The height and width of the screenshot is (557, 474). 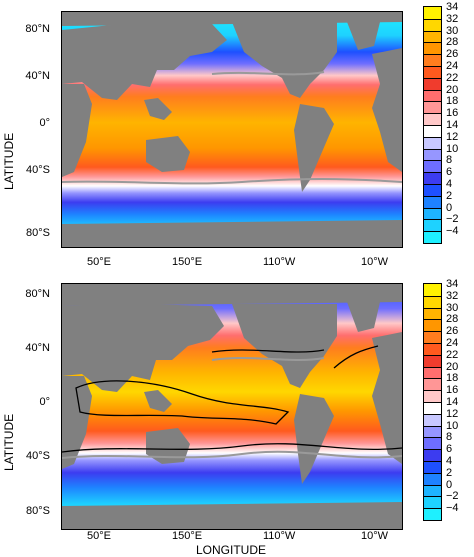 What do you see at coordinates (452, 425) in the screenshot?
I see `colorbar-label: 10` at bounding box center [452, 425].